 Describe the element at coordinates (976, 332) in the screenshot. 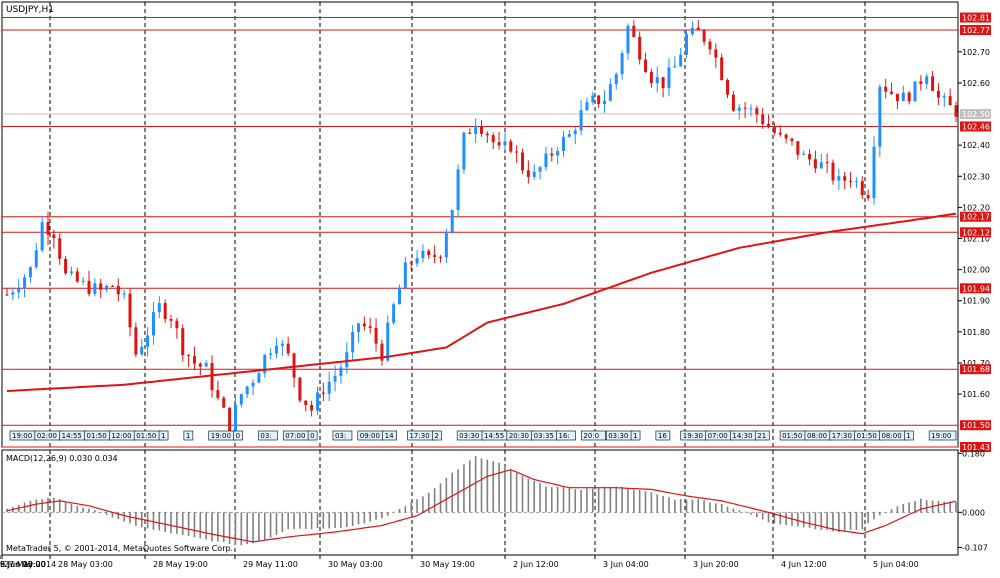

I see `main-y-tick-label-8: 101.80` at that location.